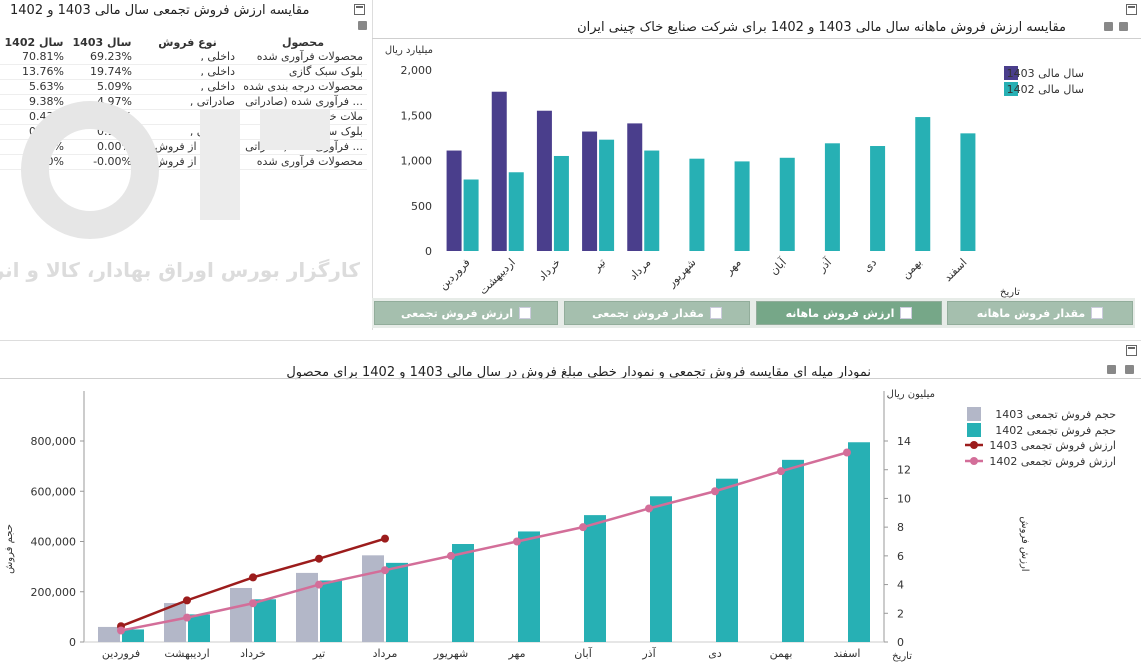 Image resolution: width=1141 pixels, height=664 pixels. What do you see at coordinates (715, 313) in the screenshot?
I see `line-chart-icon` at bounding box center [715, 313].